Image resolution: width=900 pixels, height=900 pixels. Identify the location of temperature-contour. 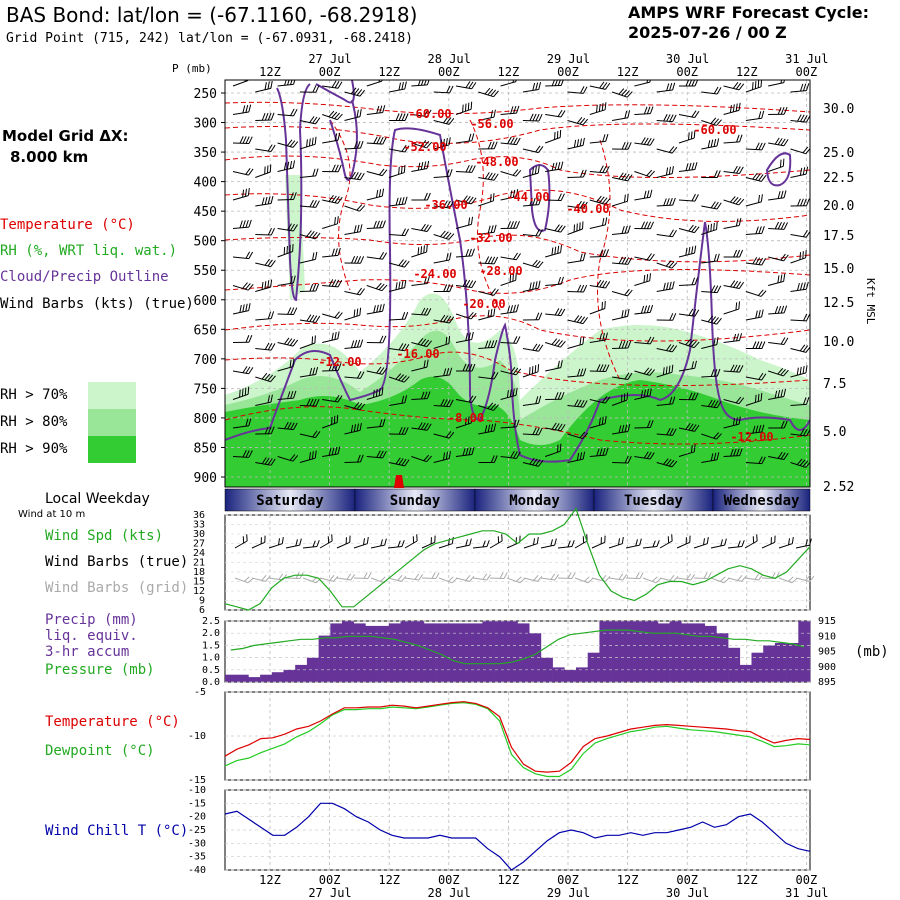
(517, 248).